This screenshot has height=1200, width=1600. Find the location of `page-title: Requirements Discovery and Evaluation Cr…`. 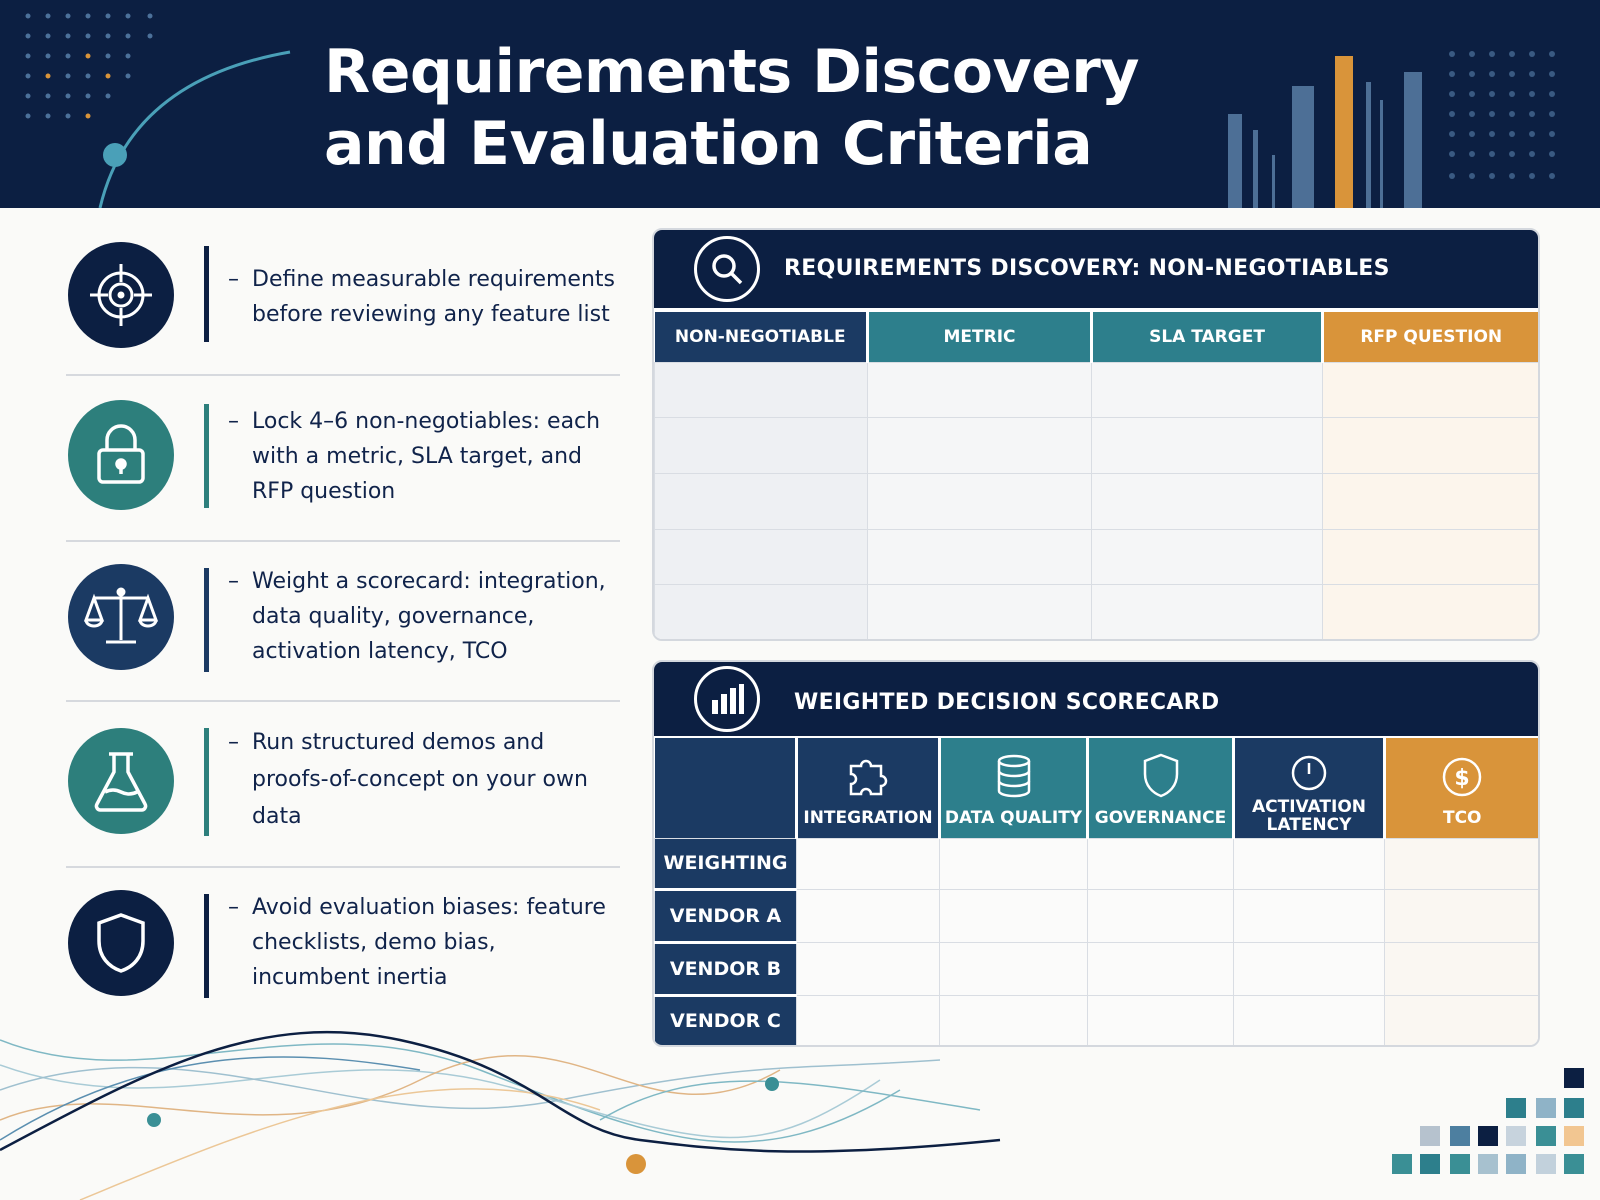

page-title: Requirements Discovery and Evaluation Cr… is located at coordinates (732, 108).